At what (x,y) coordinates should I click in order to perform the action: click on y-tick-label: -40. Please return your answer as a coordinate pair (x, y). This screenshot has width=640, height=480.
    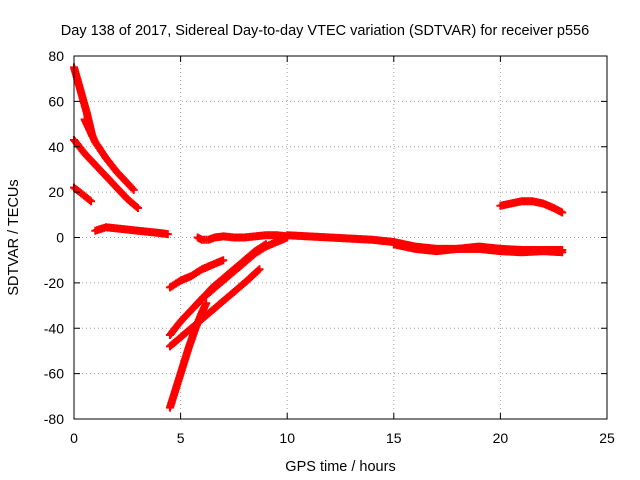
    Looking at the image, I should click on (54, 328).